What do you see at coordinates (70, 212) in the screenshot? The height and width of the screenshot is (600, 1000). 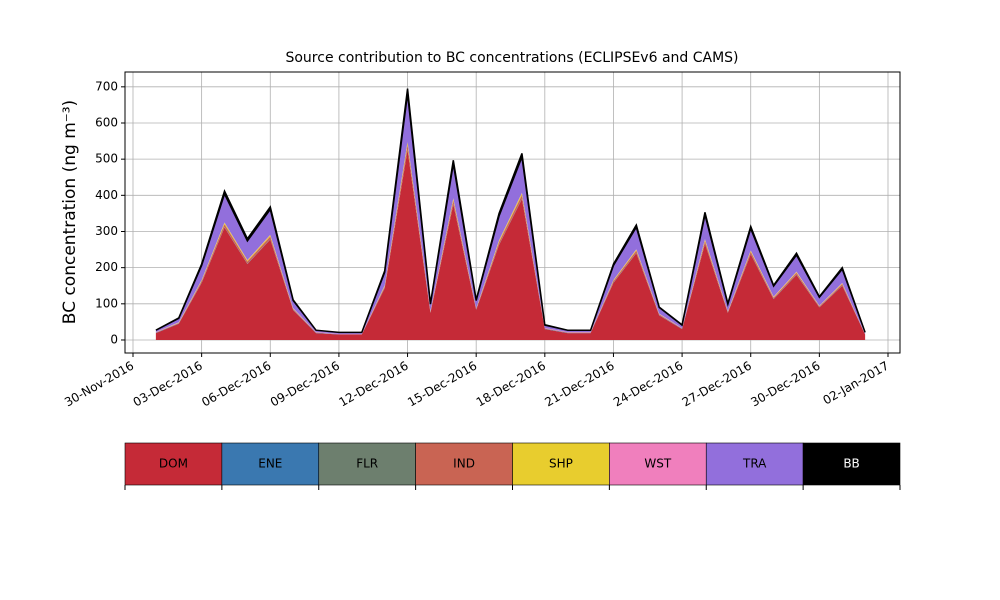 I see `y-axis-label: BC concentration (ng m⁻³)` at bounding box center [70, 212].